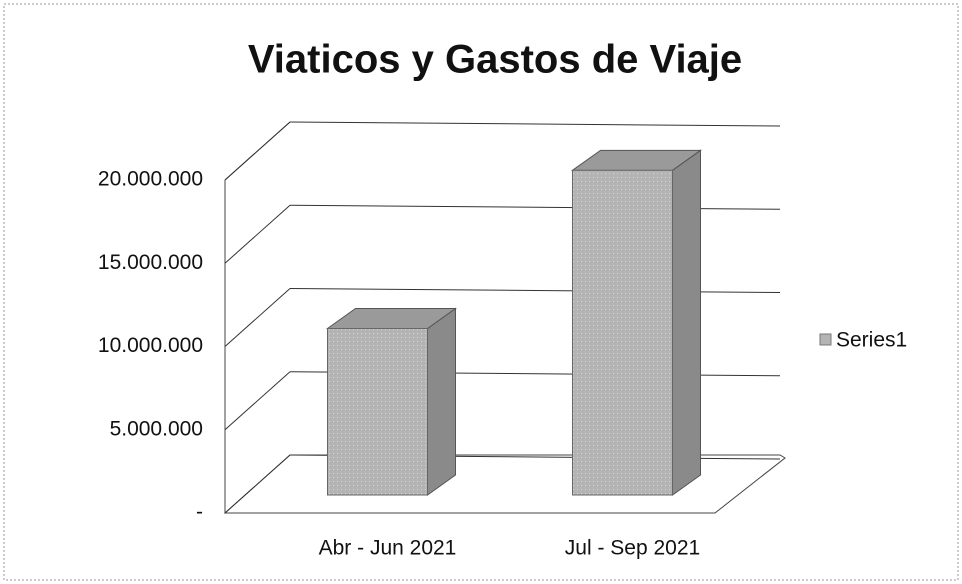 The width and height of the screenshot is (962, 584). Describe the element at coordinates (150, 179) in the screenshot. I see `y-tick-label: 20.000.000` at that location.